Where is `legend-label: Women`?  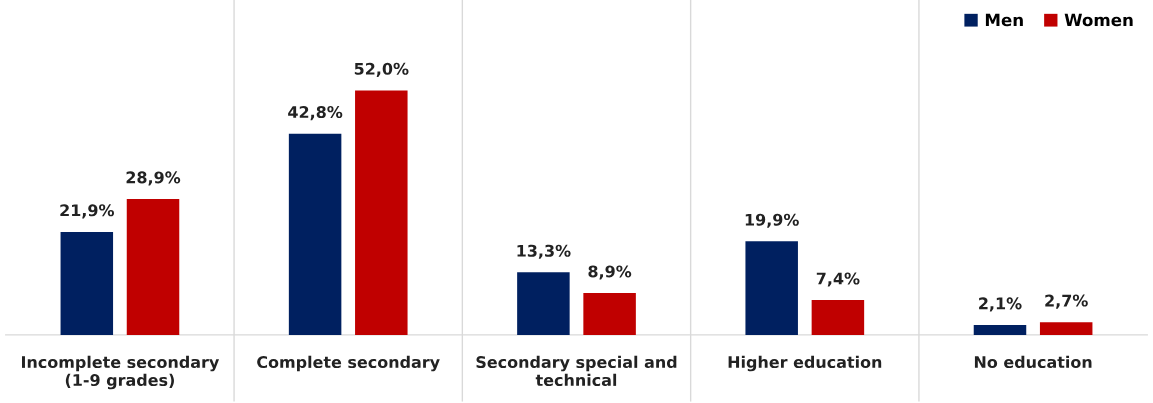 legend-label: Women is located at coordinates (1098, 20).